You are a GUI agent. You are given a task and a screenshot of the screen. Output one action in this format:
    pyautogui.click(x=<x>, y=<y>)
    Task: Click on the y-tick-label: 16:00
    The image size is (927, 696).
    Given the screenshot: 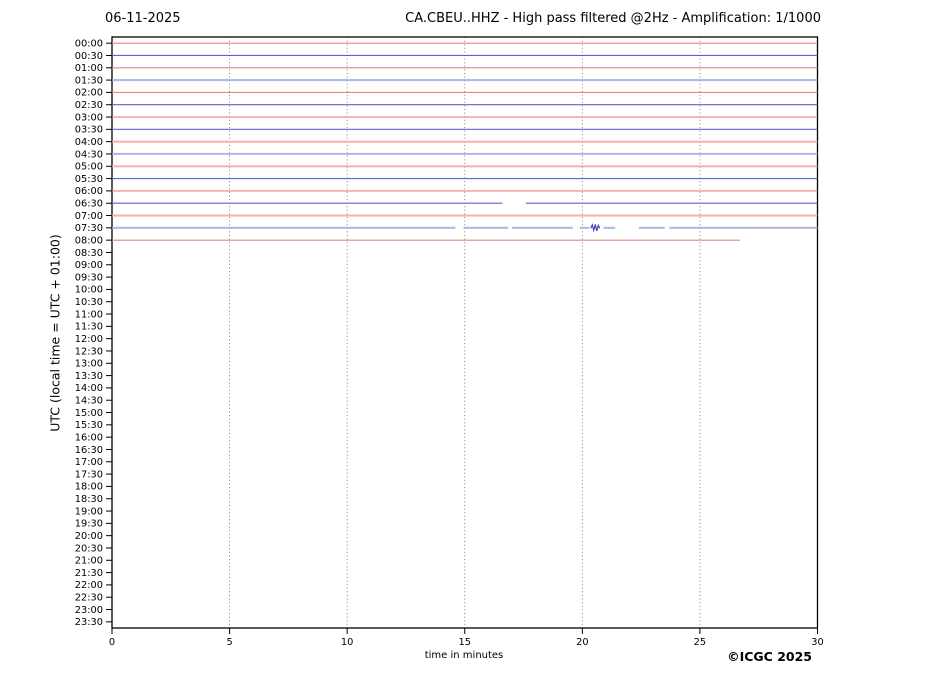 What is the action you would take?
    pyautogui.click(x=89, y=437)
    